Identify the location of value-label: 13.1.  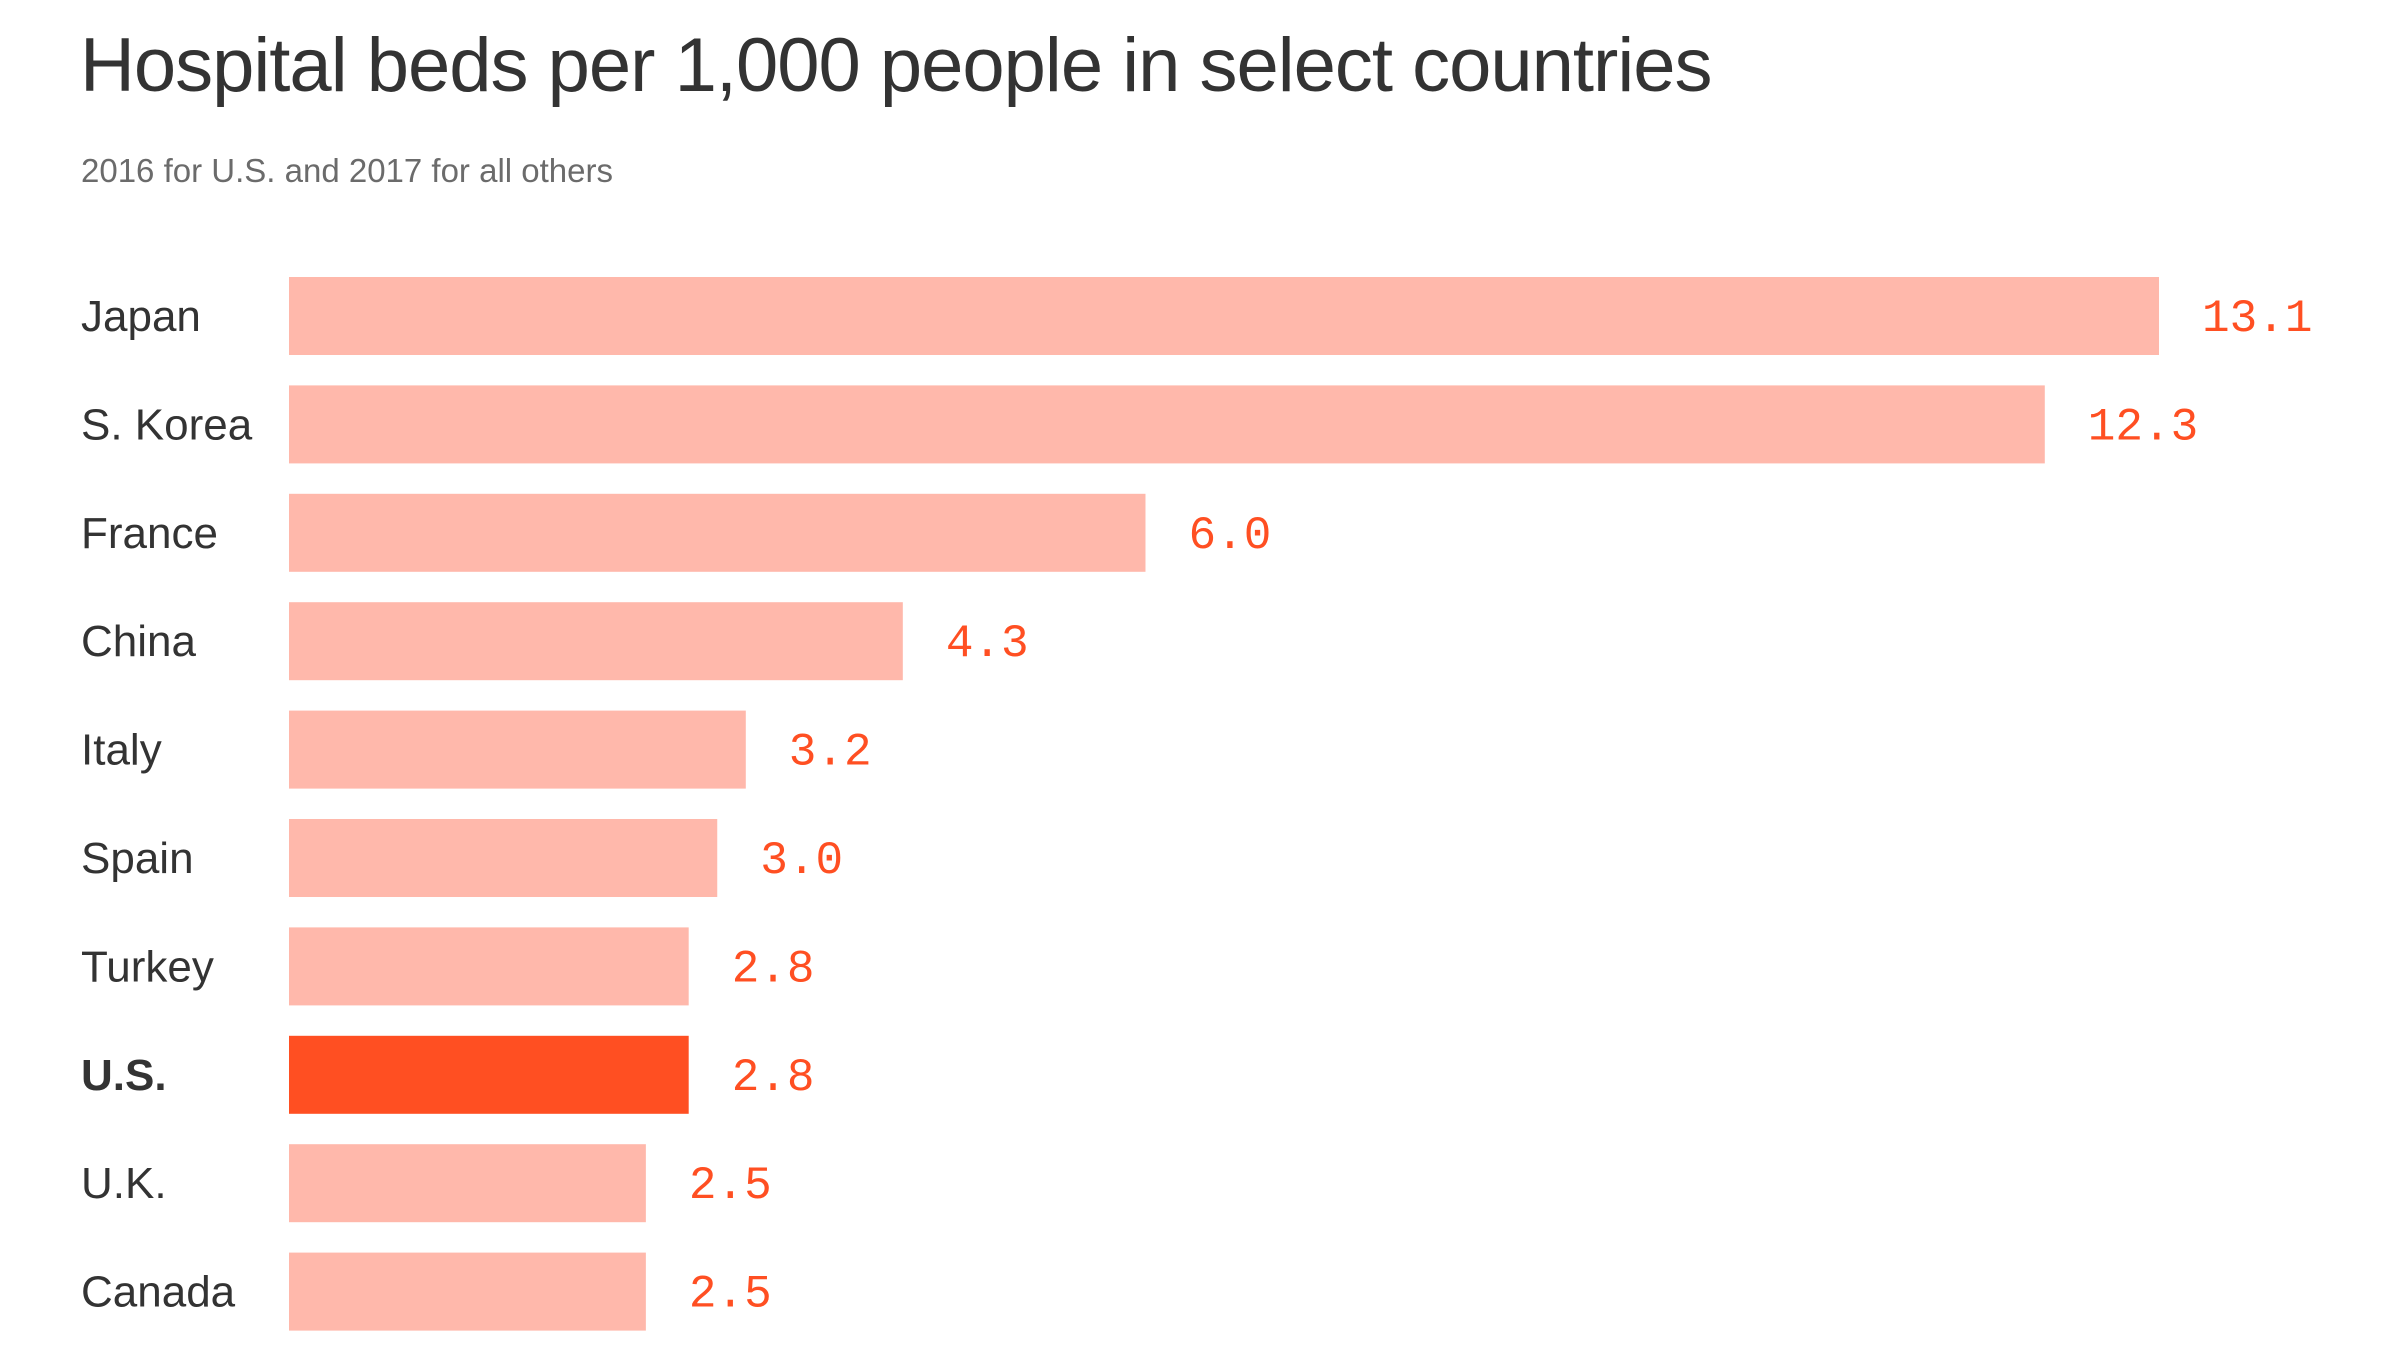
(2257, 319).